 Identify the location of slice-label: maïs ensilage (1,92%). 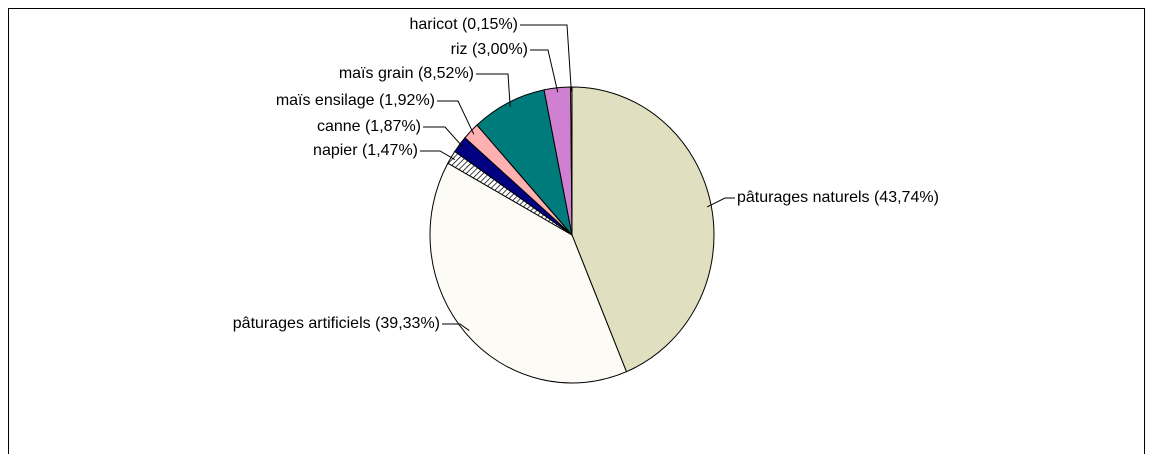
(355, 100).